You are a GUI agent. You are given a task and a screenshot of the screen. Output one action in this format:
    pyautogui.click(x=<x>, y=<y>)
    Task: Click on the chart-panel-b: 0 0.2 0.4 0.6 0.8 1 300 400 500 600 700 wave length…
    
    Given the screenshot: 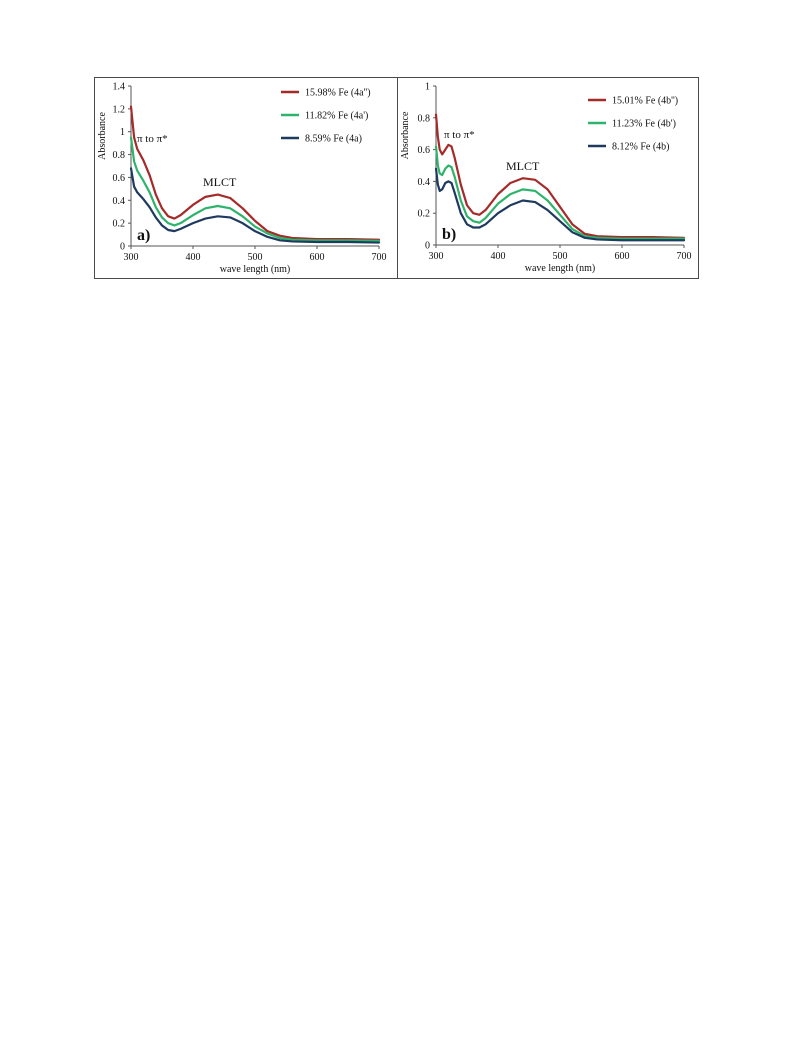 What is the action you would take?
    pyautogui.click(x=544, y=178)
    